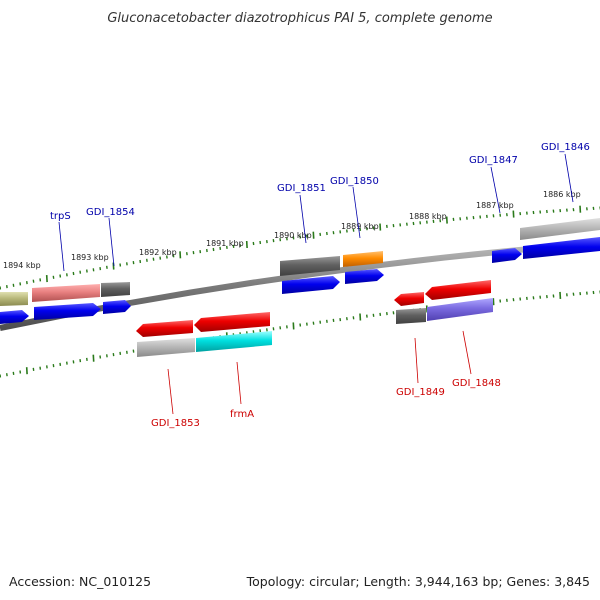 Image resolution: width=600 pixels, height=600 pixels. I want to click on gene-labels-bottom: GDI_1853 frmA GDI_1849 GDI_1848, so click(326, 379).